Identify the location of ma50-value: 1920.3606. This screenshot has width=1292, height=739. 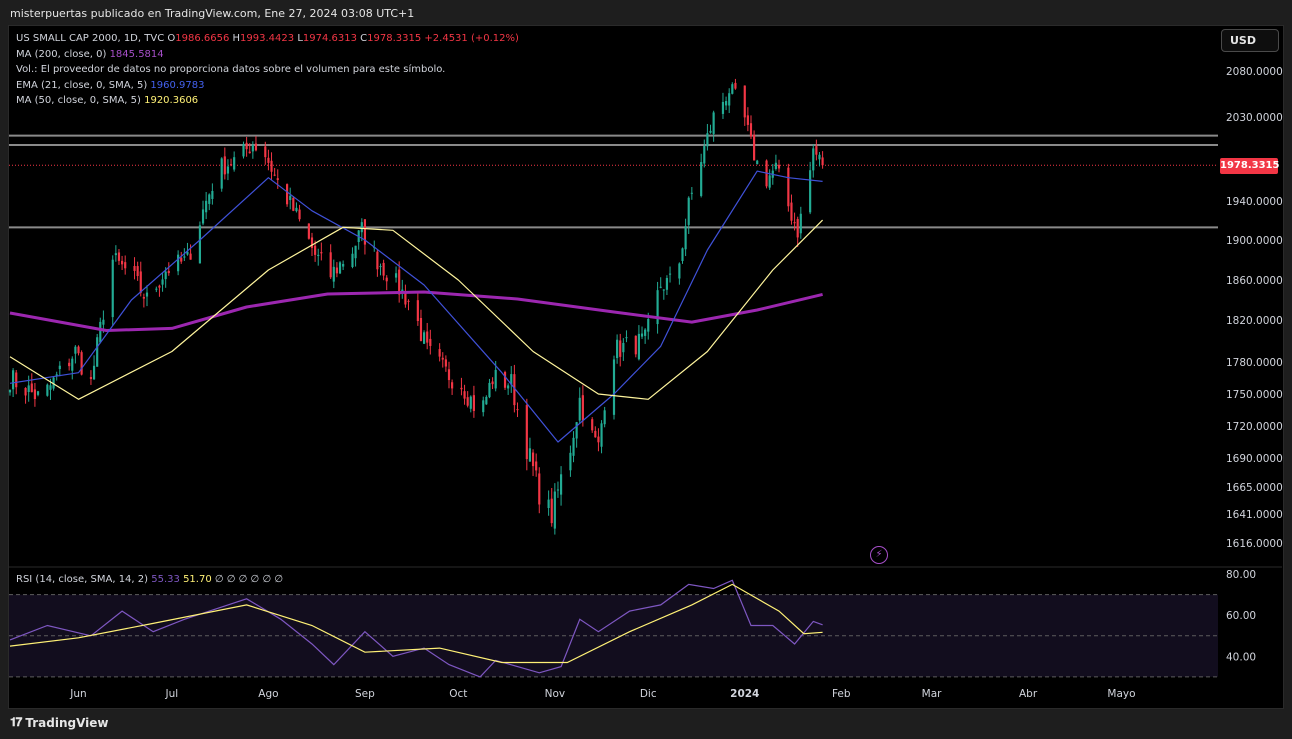
(171, 100).